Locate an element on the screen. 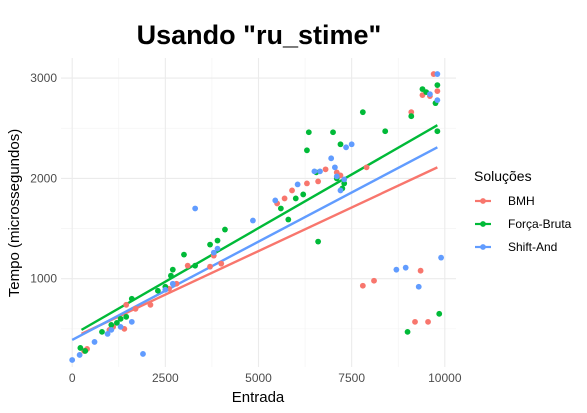 The image size is (587, 413). legend-label: Força-Bruta is located at coordinates (540, 224).